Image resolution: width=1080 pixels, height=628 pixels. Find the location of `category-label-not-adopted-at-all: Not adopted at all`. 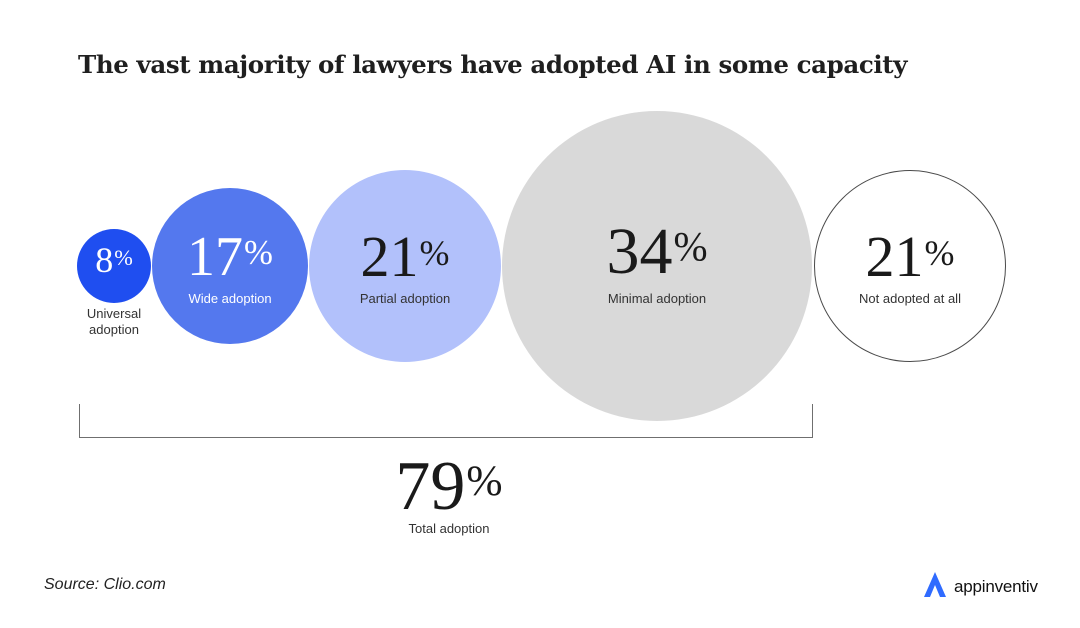

category-label-not-adopted-at-all: Not adopted at all is located at coordinates (910, 298).